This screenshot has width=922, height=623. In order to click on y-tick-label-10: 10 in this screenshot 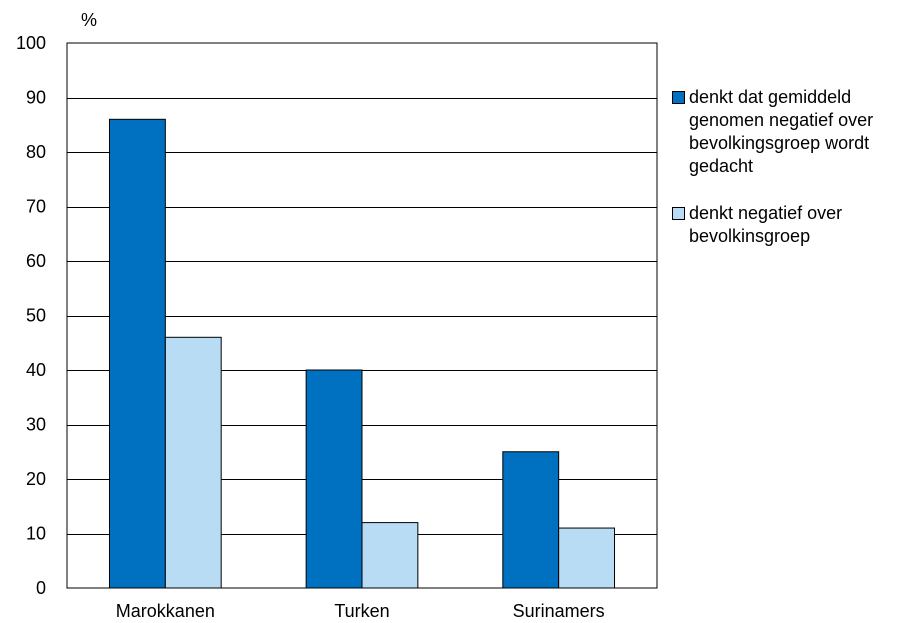, I will do `click(36, 534)`.